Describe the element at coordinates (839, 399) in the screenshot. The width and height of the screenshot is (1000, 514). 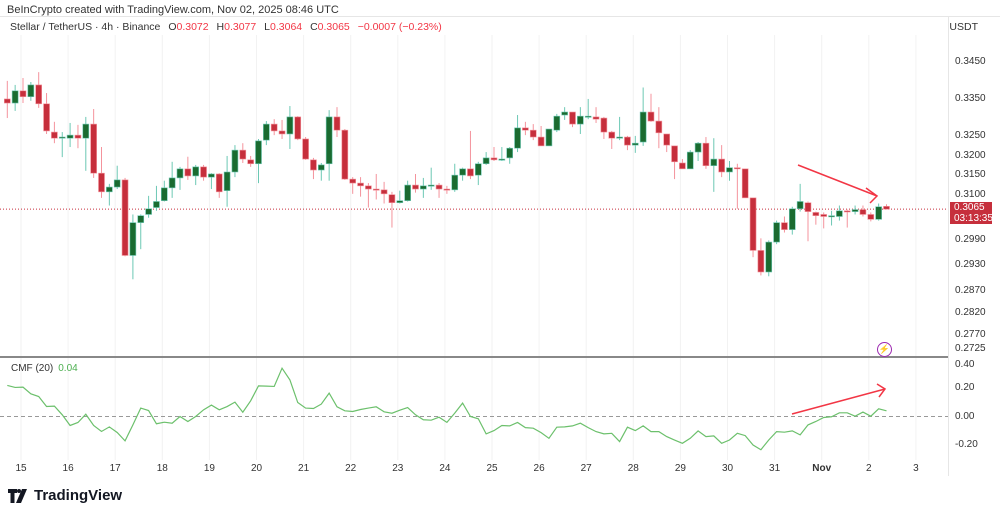
I see `cmf-trend-arrow` at that location.